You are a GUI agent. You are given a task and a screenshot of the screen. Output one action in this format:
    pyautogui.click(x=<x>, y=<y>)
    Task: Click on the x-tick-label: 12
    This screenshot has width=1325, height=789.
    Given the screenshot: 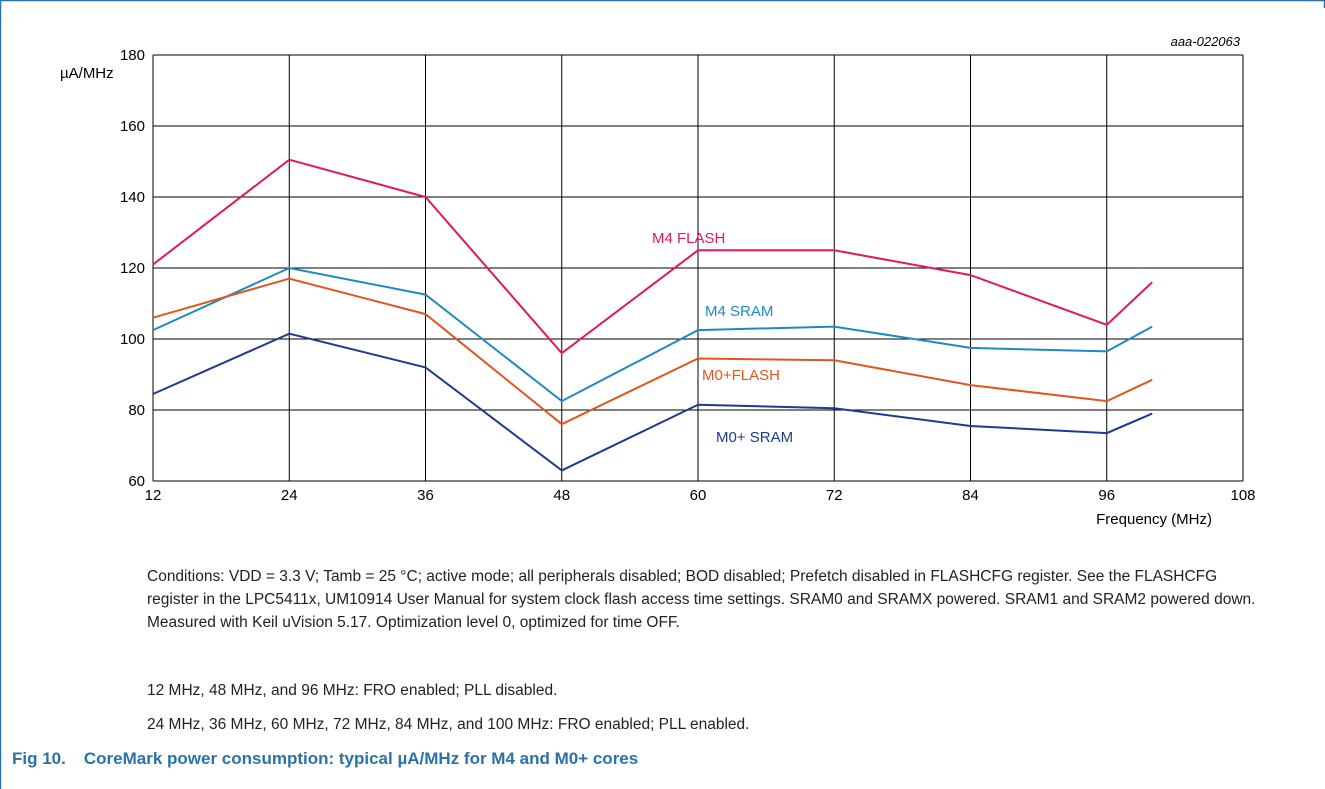 What is the action you would take?
    pyautogui.click(x=153, y=495)
    